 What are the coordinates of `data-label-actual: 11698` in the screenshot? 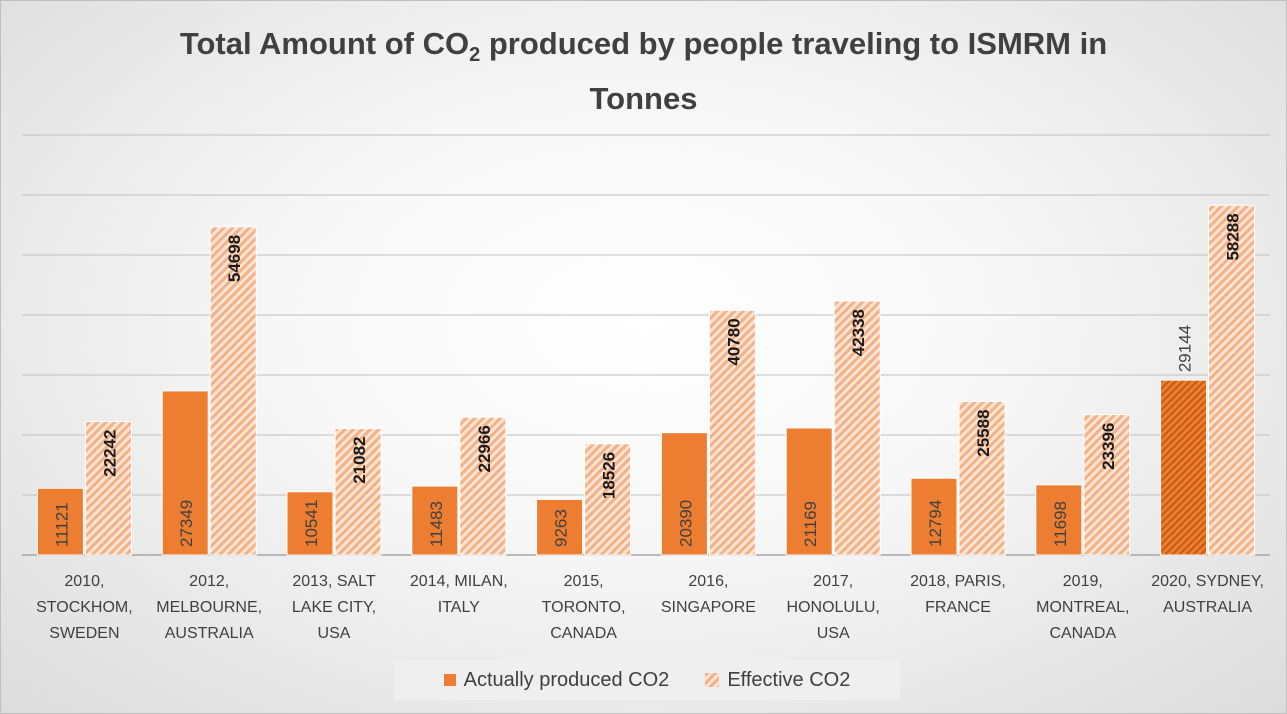 It's located at (1060, 524).